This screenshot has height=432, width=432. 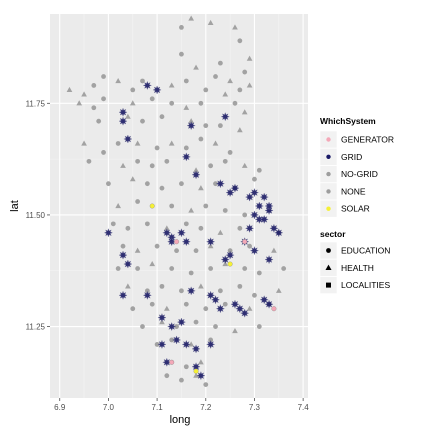 What do you see at coordinates (196, 371) in the screenshot?
I see `point-solar` at bounding box center [196, 371].